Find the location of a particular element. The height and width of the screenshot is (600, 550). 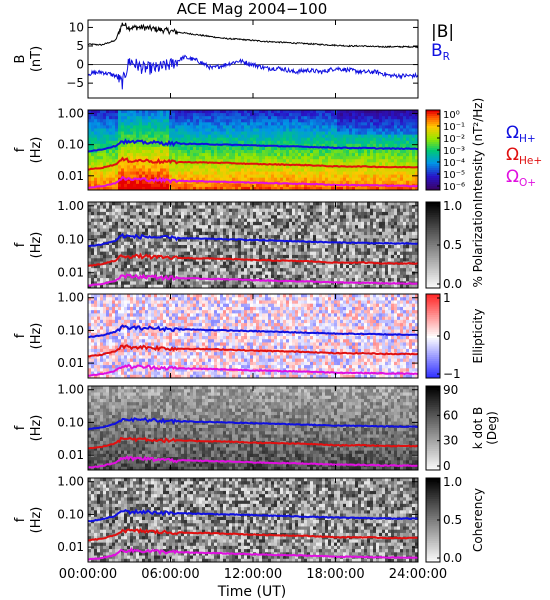

colorbar-step is located at coordinates (433, 117).